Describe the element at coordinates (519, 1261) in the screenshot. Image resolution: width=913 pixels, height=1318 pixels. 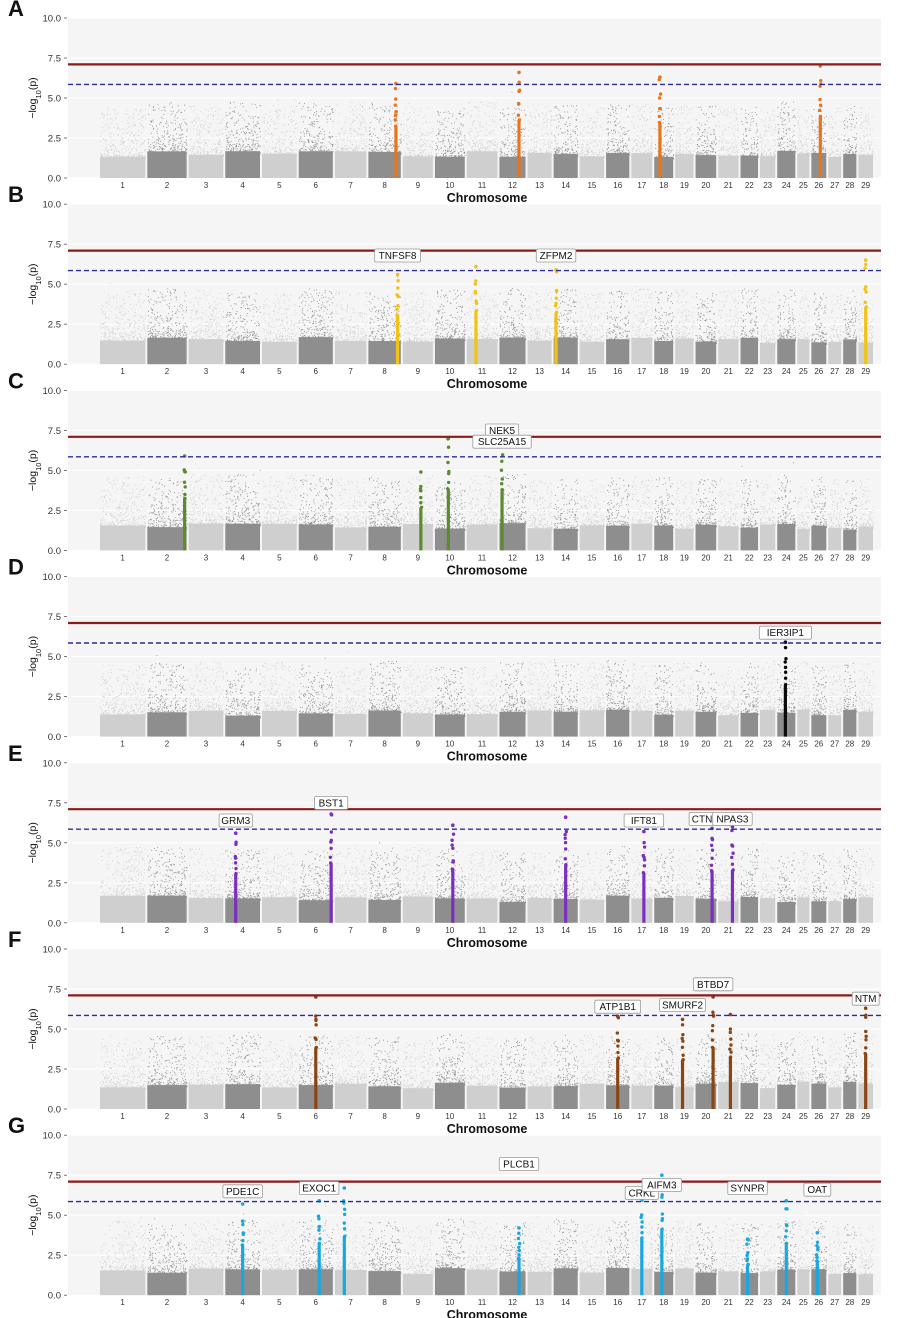
I see `highlight-locus-chr12` at that location.